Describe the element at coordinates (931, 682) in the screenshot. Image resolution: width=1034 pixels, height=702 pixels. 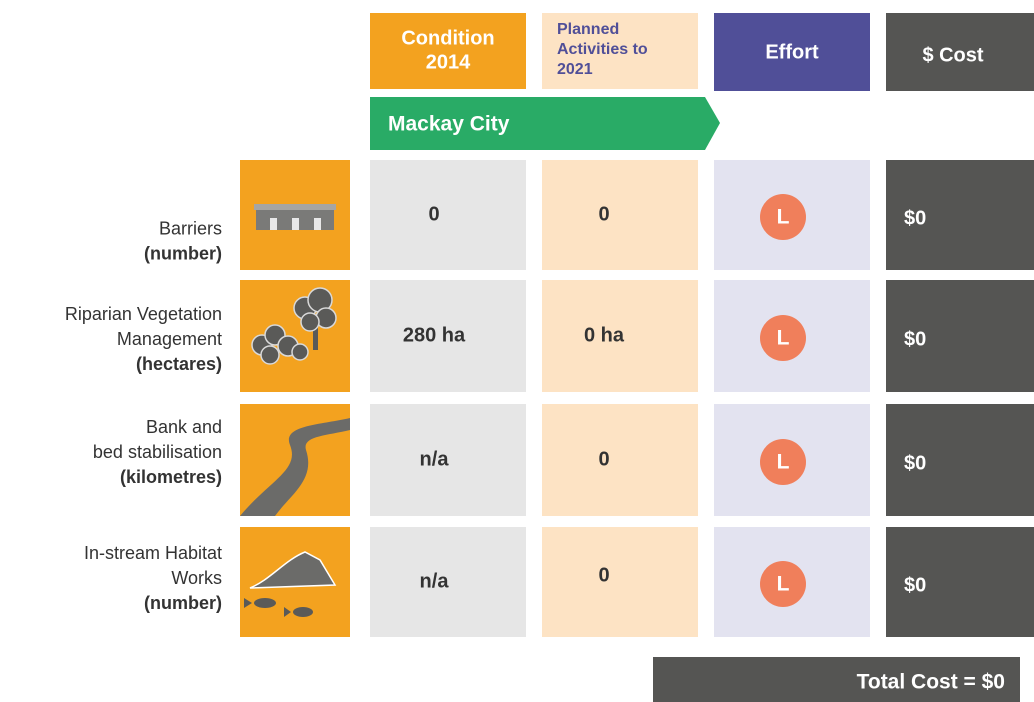
I see `total-cost: Total Cost = $0` at that location.